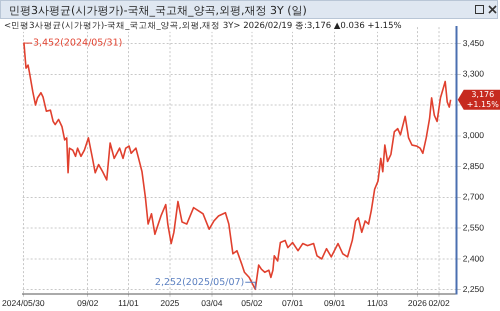  I want to click on x-tick-label: 07/01, so click(293, 303).